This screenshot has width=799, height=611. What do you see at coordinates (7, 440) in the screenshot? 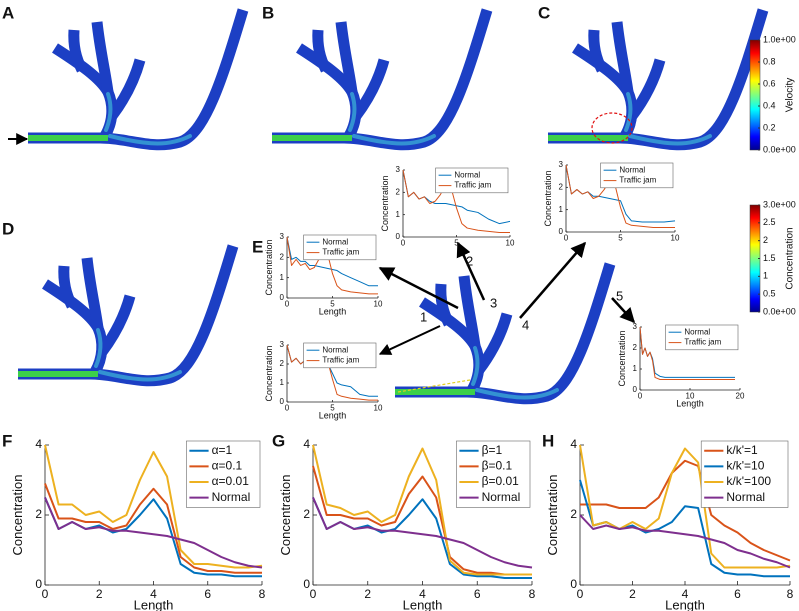
I see `panel-letter: F` at bounding box center [7, 440].